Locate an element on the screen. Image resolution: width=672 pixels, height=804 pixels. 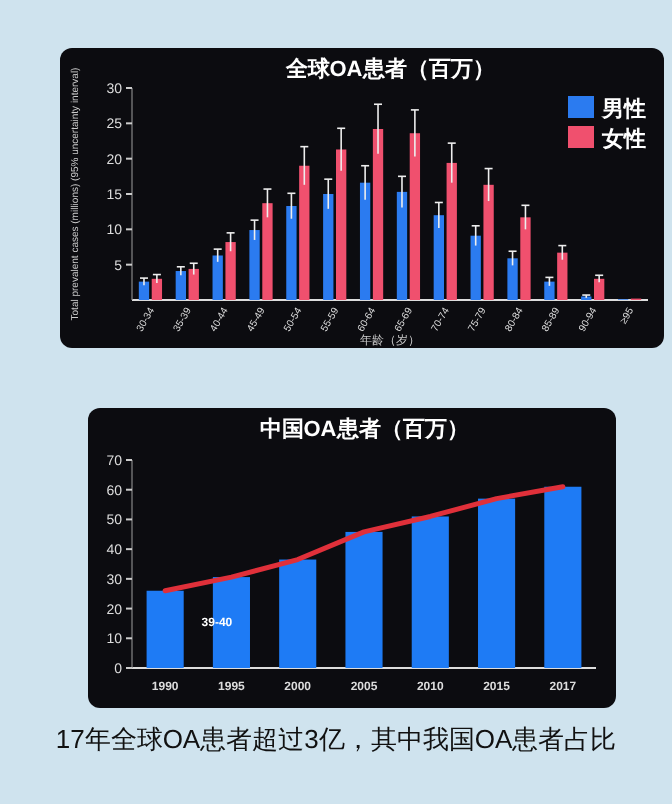
line-series is located at coordinates (364, 539).